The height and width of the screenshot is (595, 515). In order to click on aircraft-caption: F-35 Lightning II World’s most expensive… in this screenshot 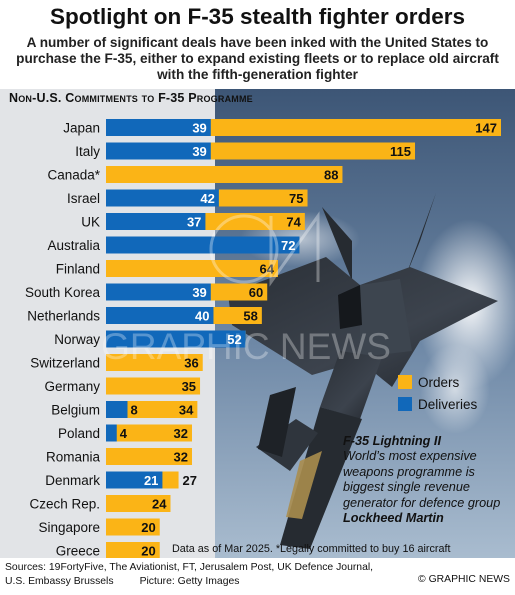, I will do `click(427, 480)`.